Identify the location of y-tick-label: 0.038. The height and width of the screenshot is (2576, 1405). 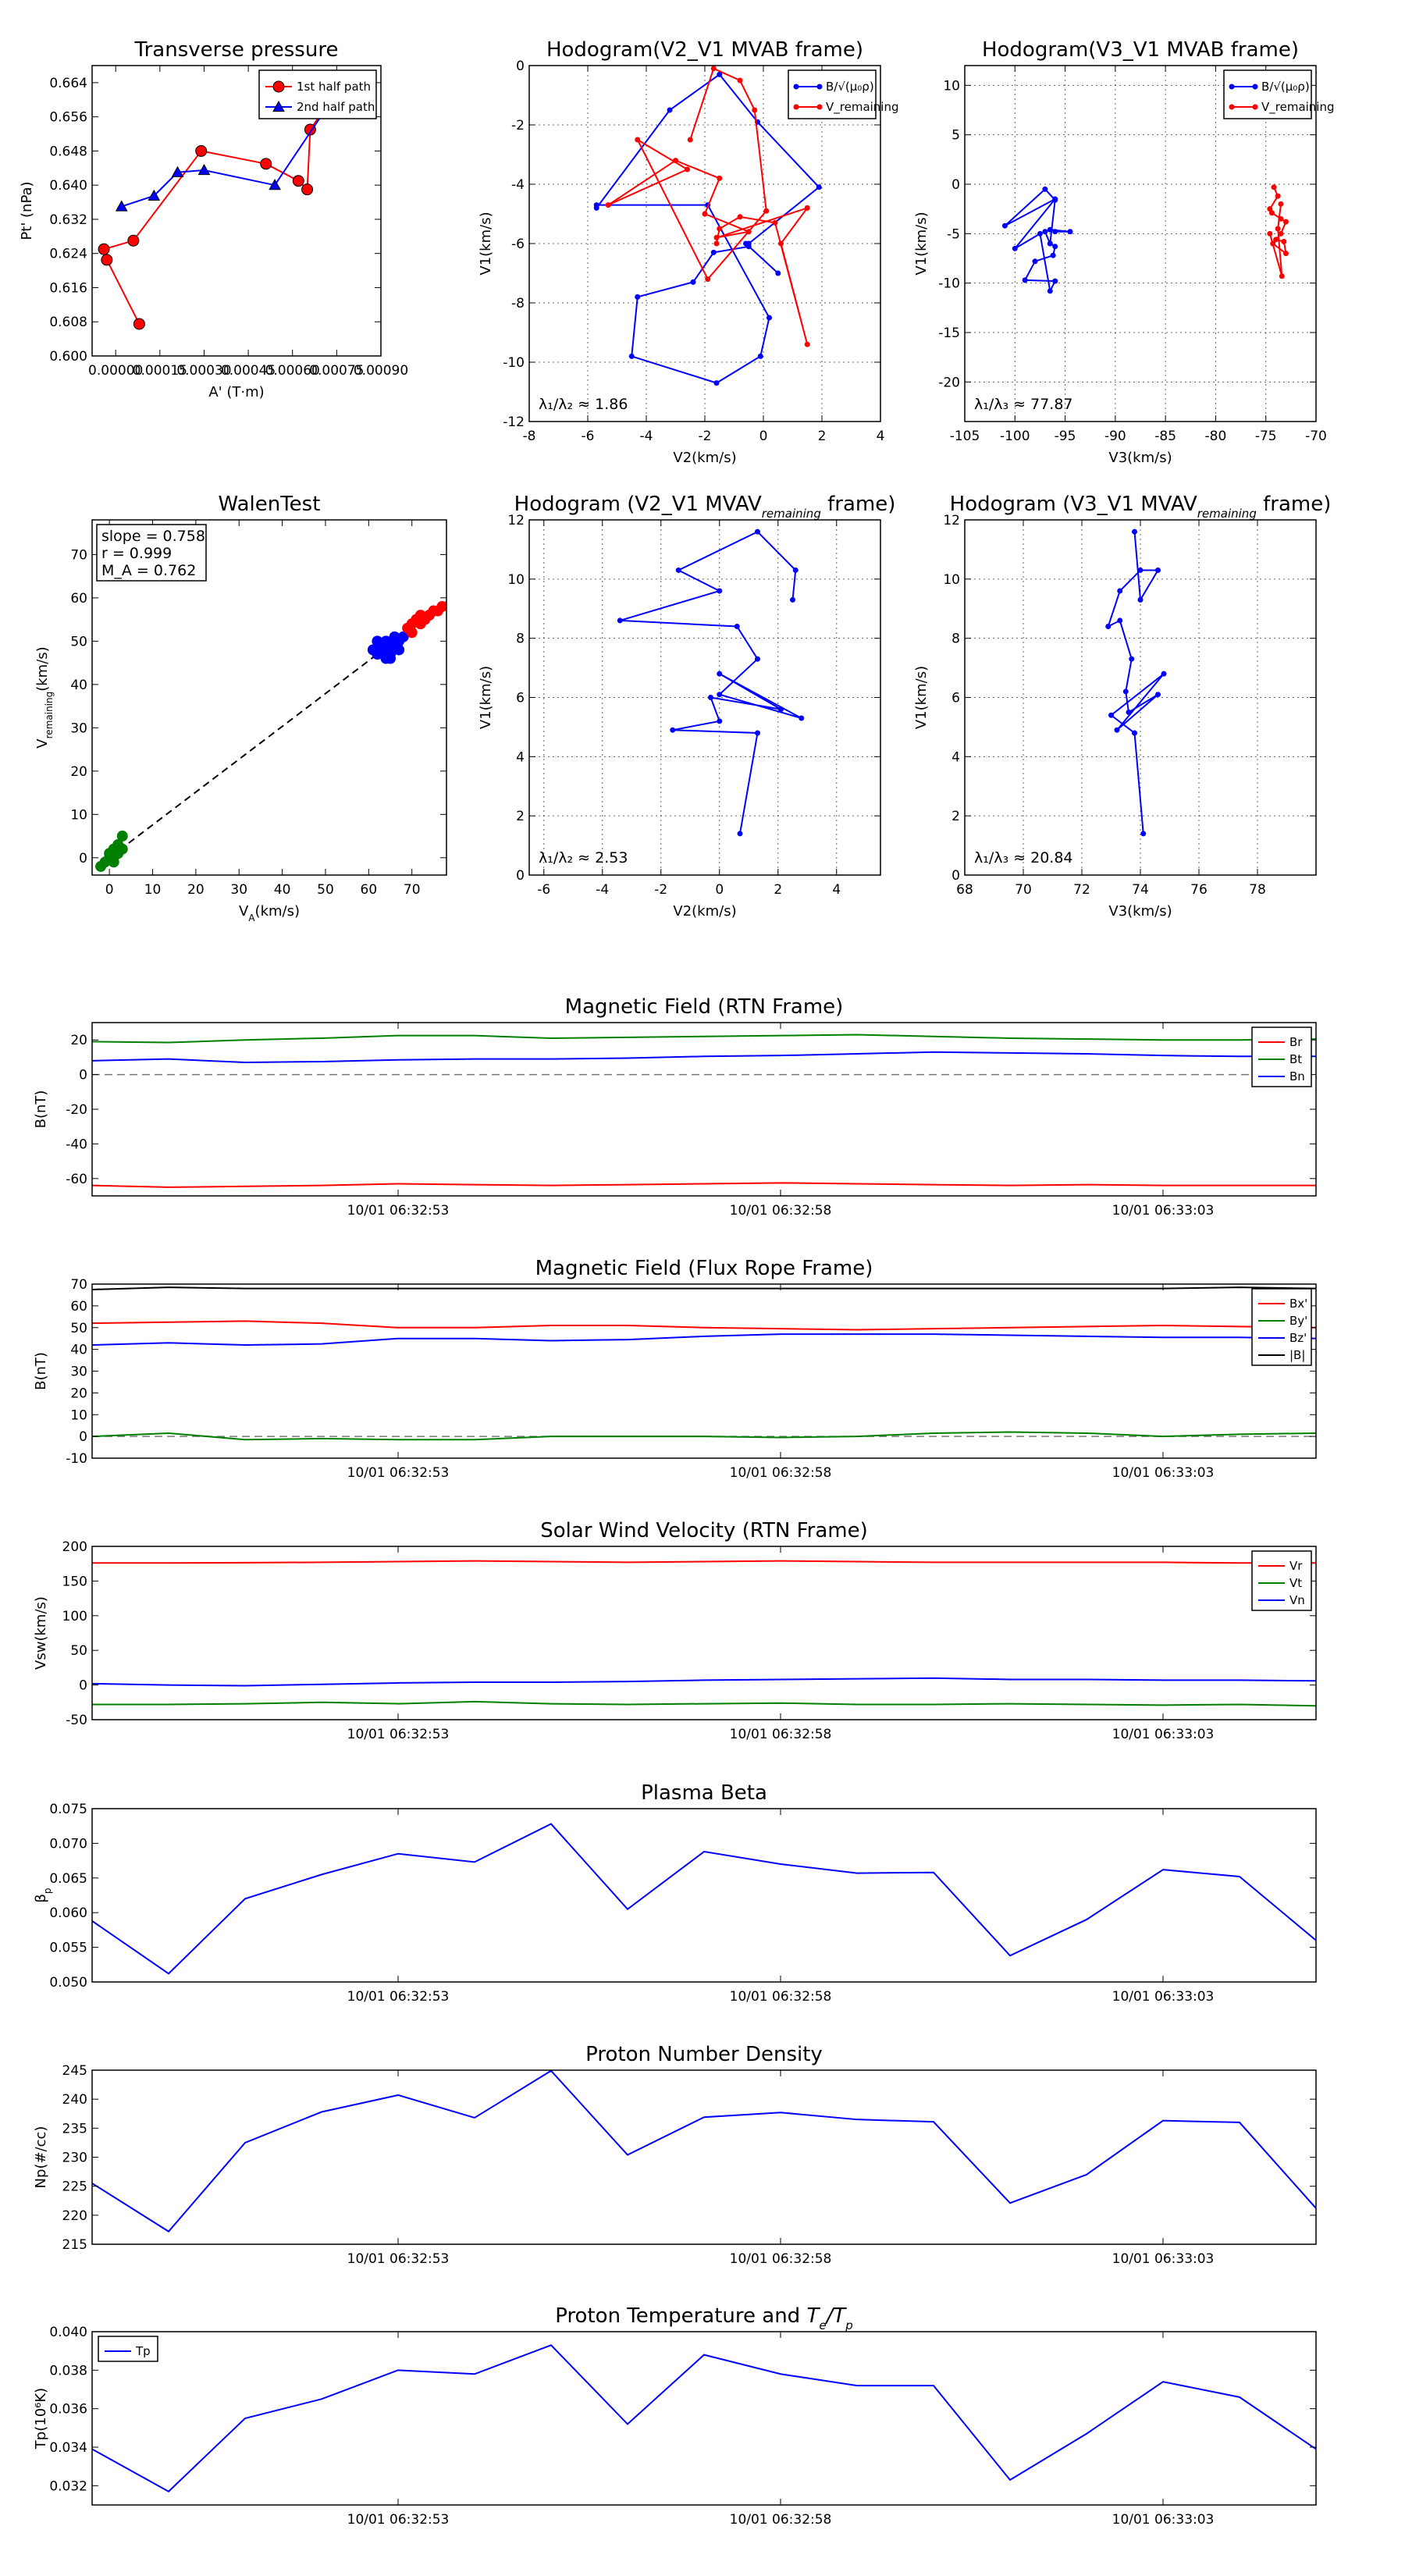
(68, 2371).